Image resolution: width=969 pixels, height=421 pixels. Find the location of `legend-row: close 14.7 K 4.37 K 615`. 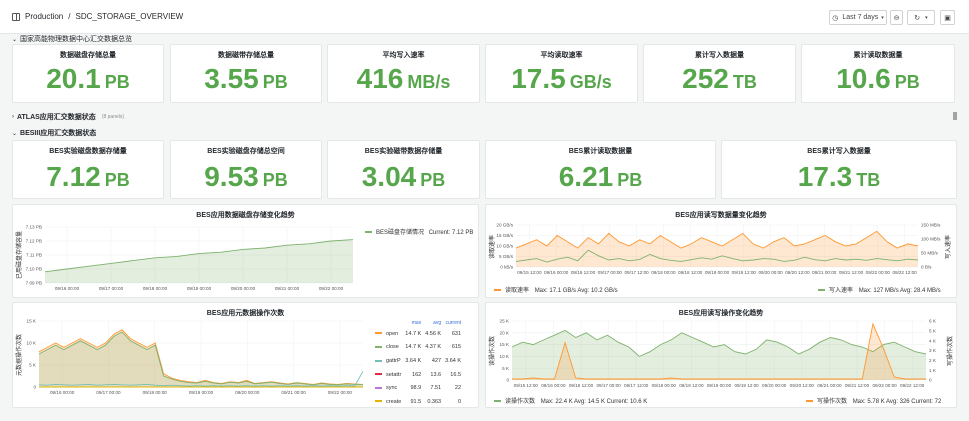

legend-row: close 14.7 K 4.37 K 615 is located at coordinates (418, 348).